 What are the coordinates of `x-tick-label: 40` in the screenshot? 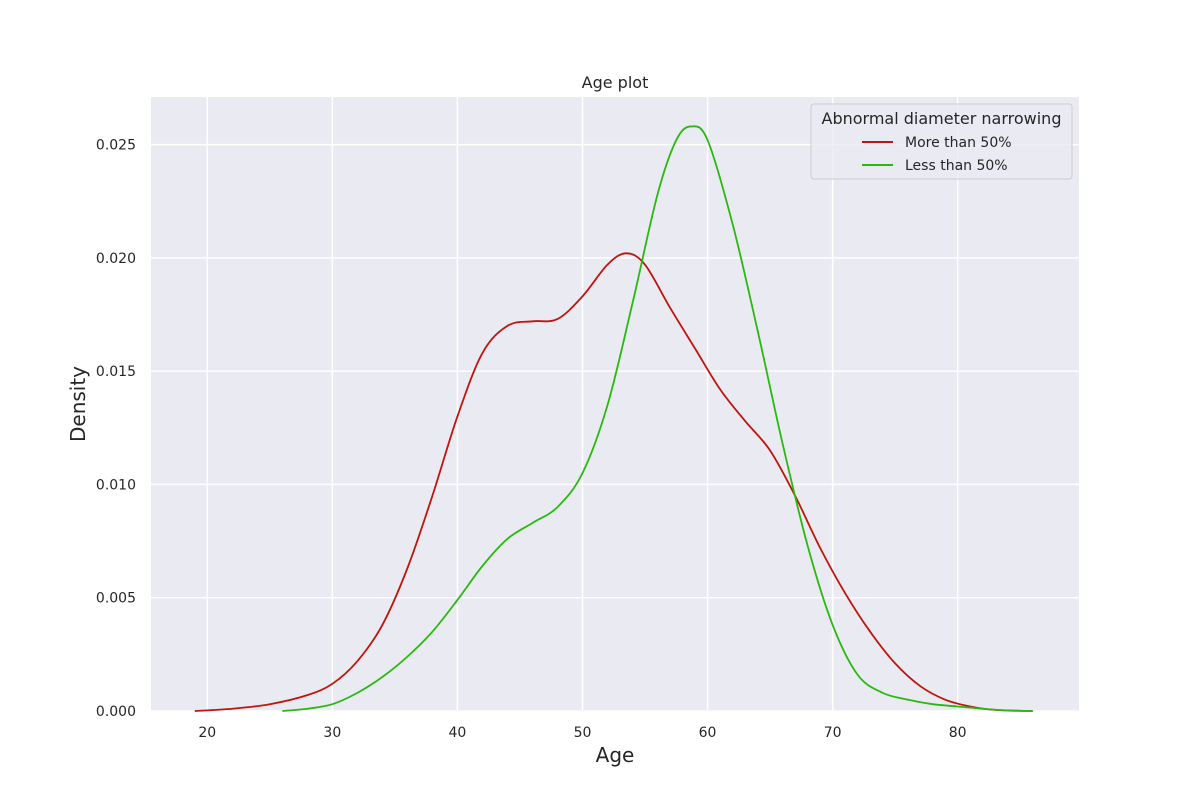 It's located at (458, 733).